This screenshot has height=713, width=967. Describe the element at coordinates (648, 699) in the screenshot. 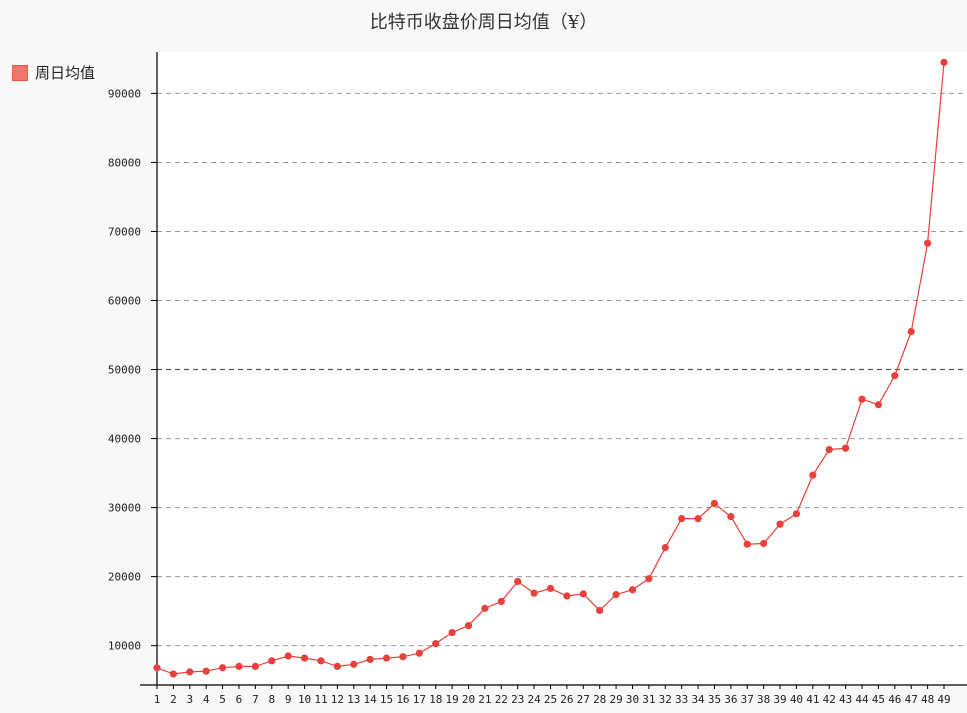

I see `x-tick-label: 31` at that location.